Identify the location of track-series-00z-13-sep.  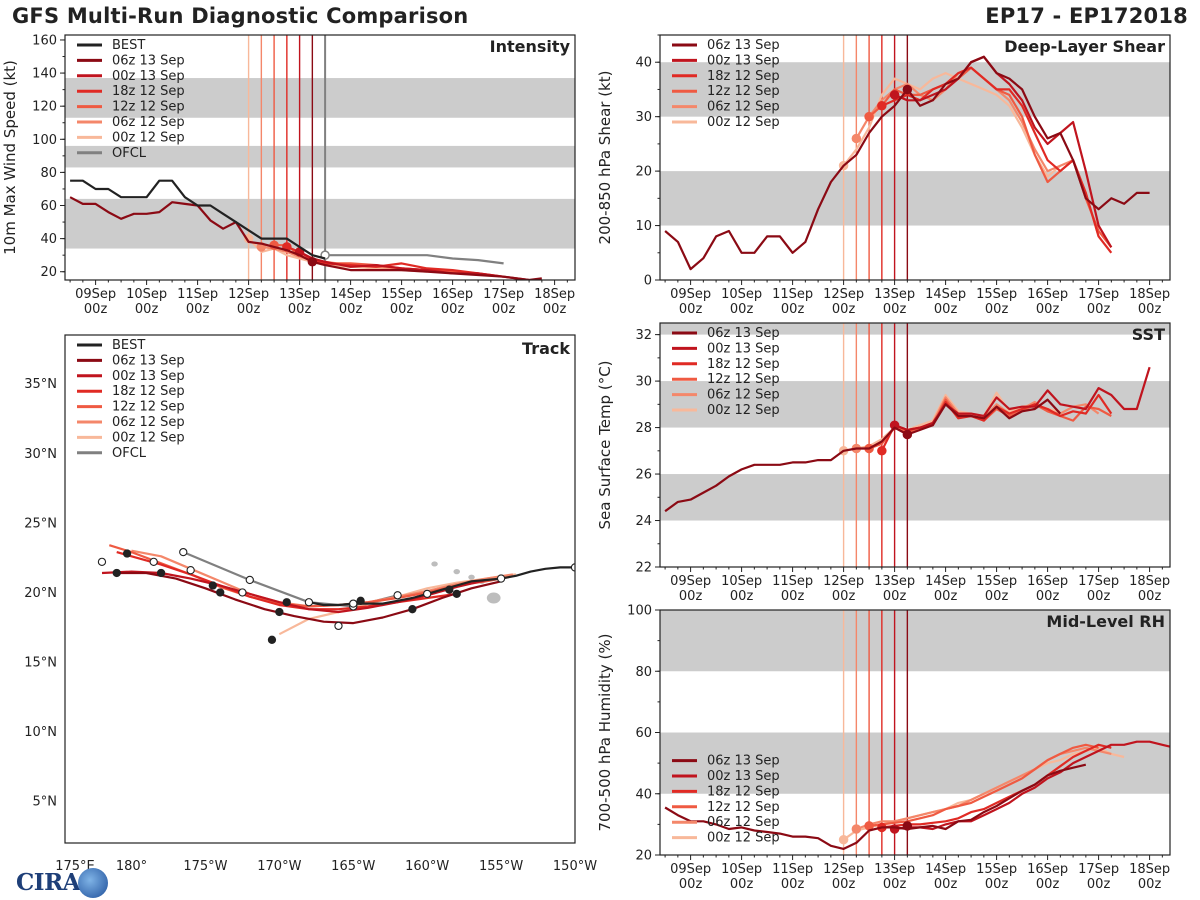
(294, 592).